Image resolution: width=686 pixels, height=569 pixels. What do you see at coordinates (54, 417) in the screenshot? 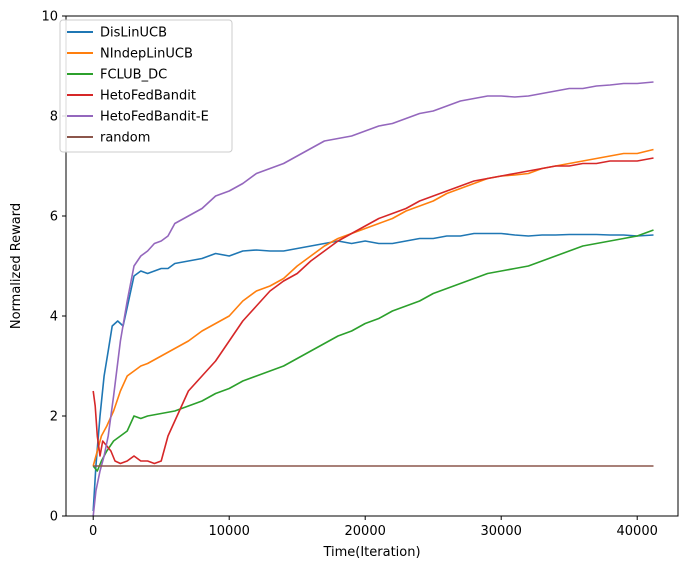
I see `y-tick-label: 2` at bounding box center [54, 417].